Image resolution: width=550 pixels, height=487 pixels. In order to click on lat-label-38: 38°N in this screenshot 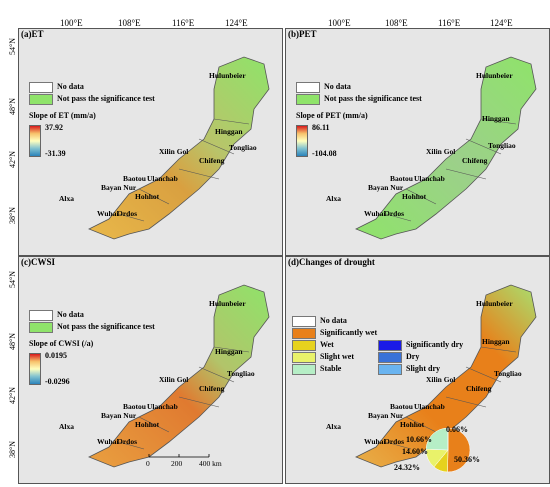, I will do `click(12, 215)`.